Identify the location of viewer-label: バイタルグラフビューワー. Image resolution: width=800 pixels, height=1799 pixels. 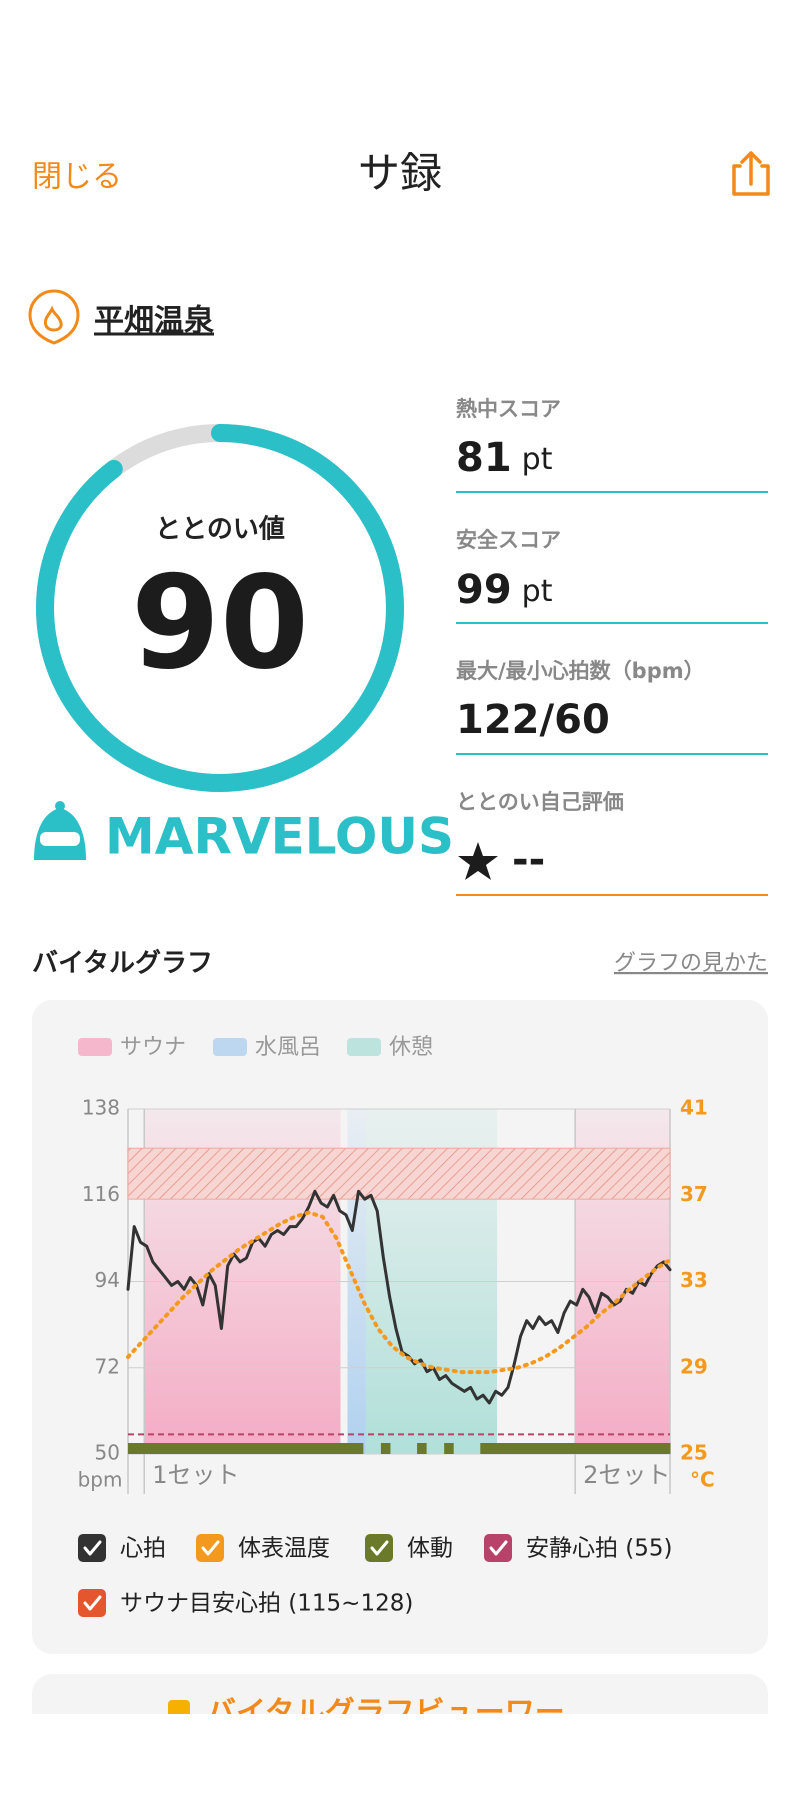
(385, 1713).